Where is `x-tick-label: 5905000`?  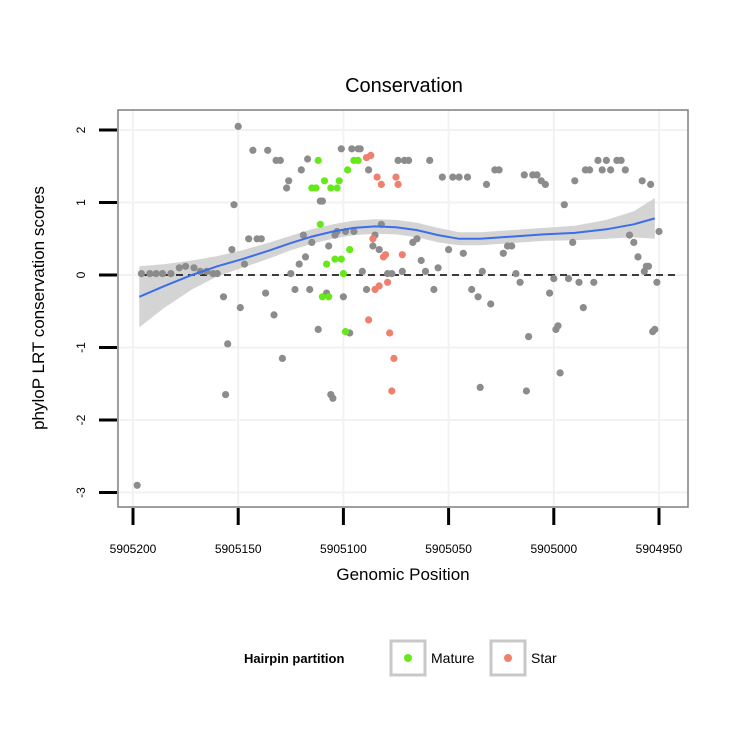
x-tick-label: 5905000 is located at coordinates (553, 549).